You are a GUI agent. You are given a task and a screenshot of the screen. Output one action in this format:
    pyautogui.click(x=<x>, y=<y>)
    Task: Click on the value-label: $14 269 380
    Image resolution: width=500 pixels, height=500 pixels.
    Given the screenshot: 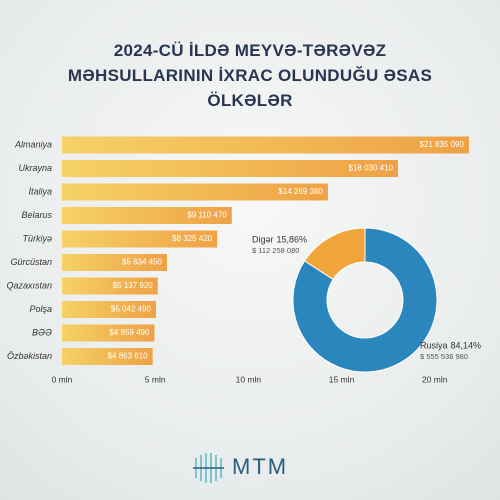 What is the action you would take?
    pyautogui.click(x=300, y=191)
    